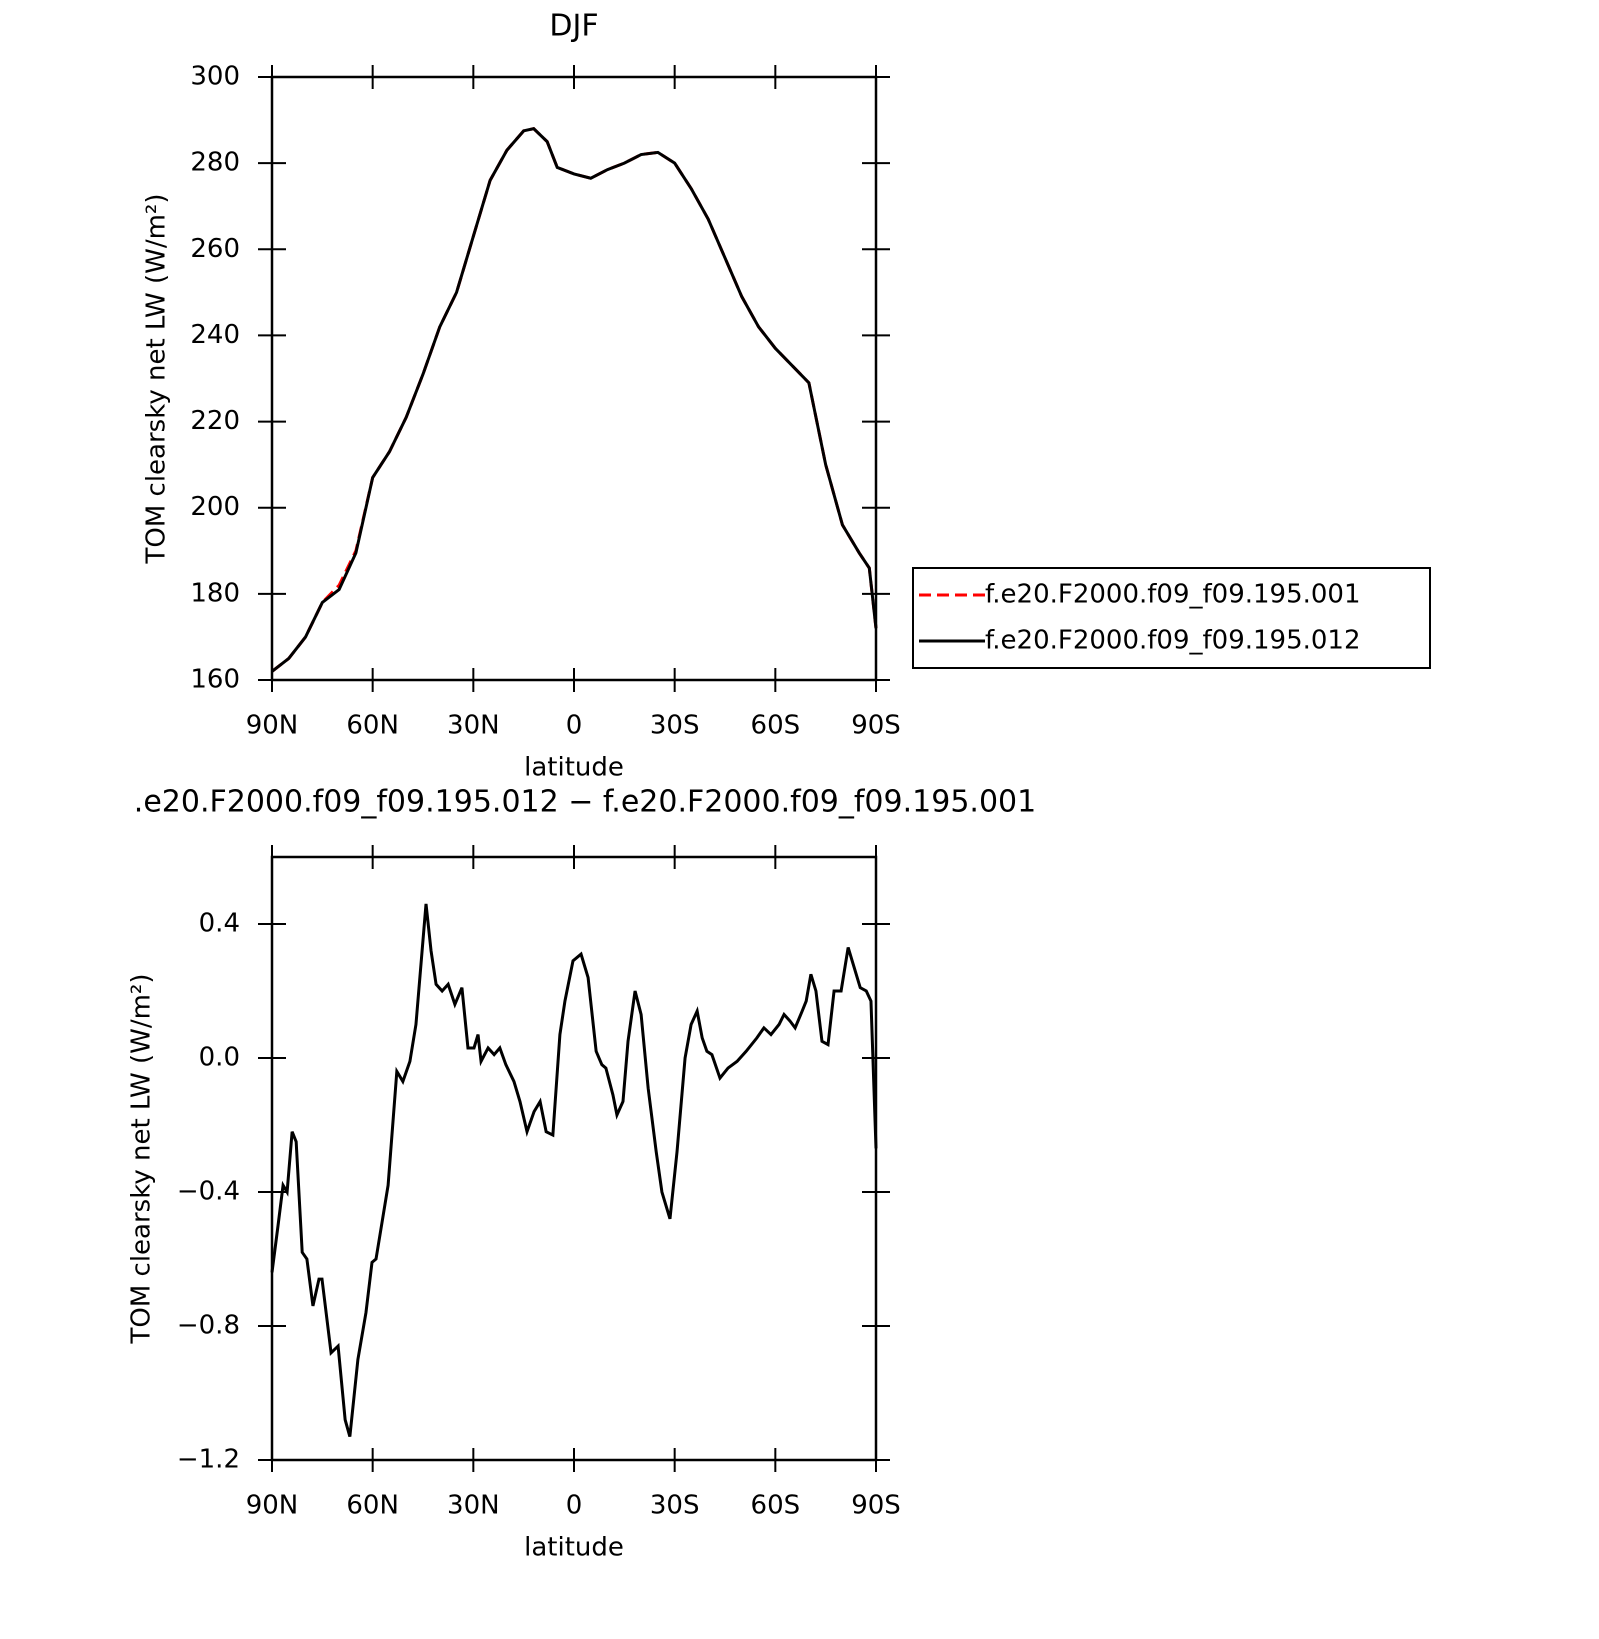  What do you see at coordinates (219, 924) in the screenshot?
I see `y-tick-label: 0.4` at bounding box center [219, 924].